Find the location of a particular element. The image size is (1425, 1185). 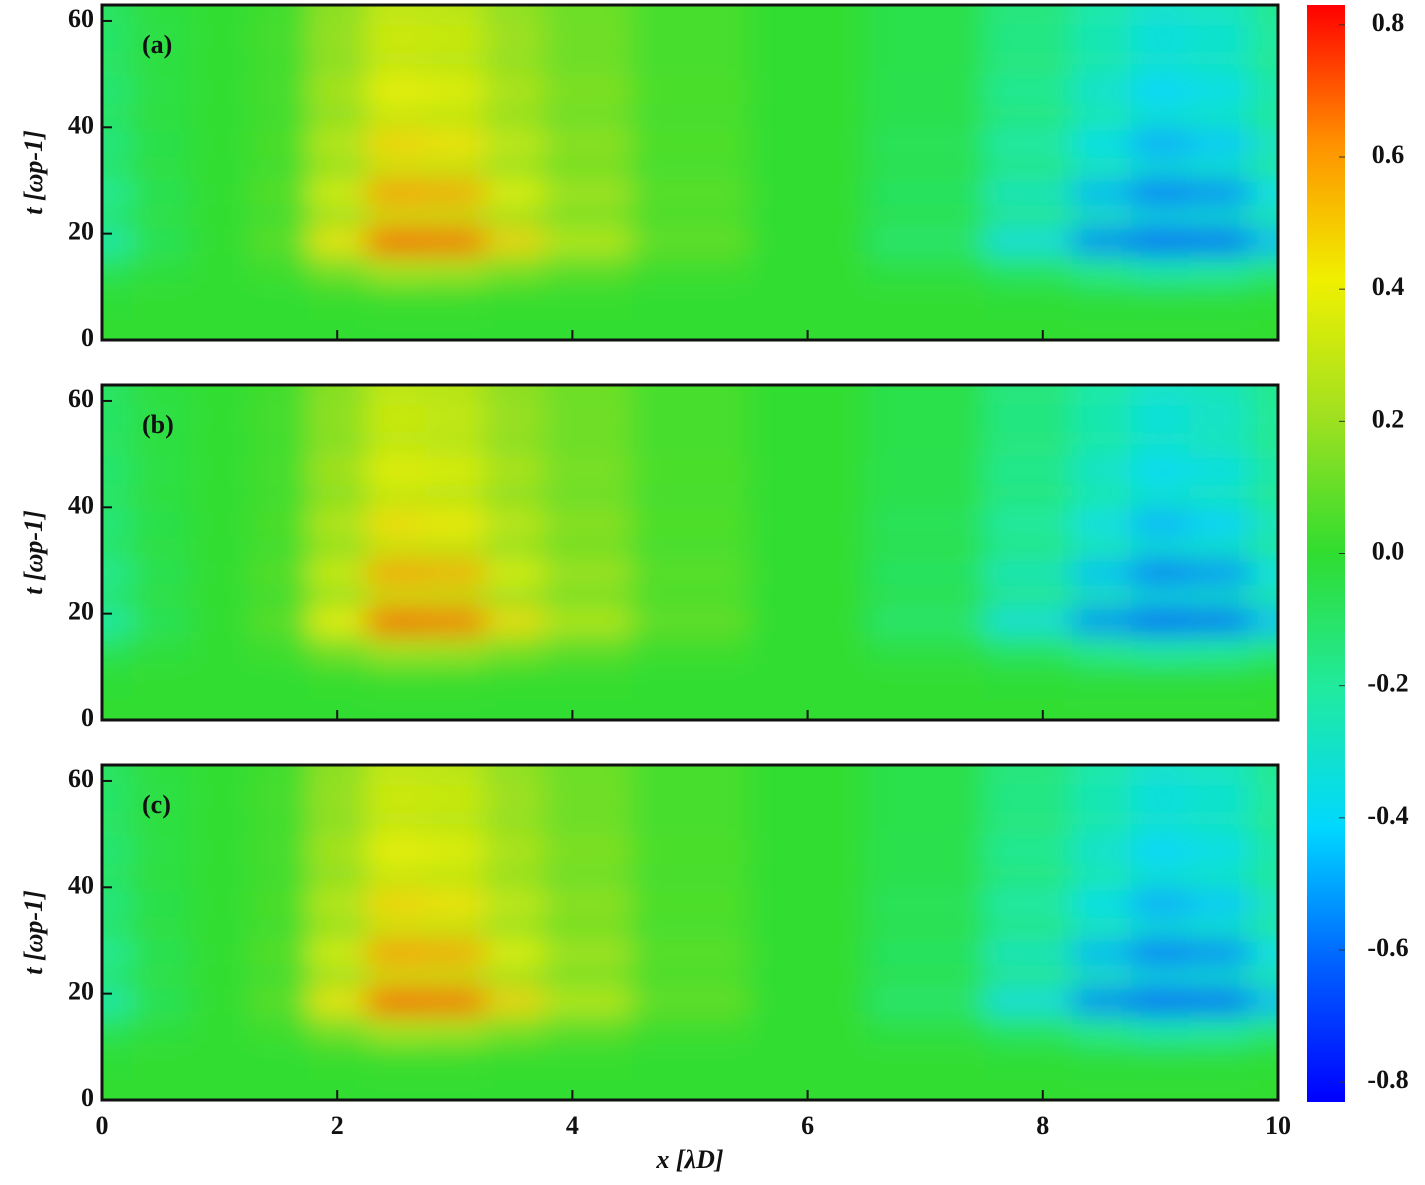

colorbar-tick-label: -0.8 is located at coordinates (1387, 1079).